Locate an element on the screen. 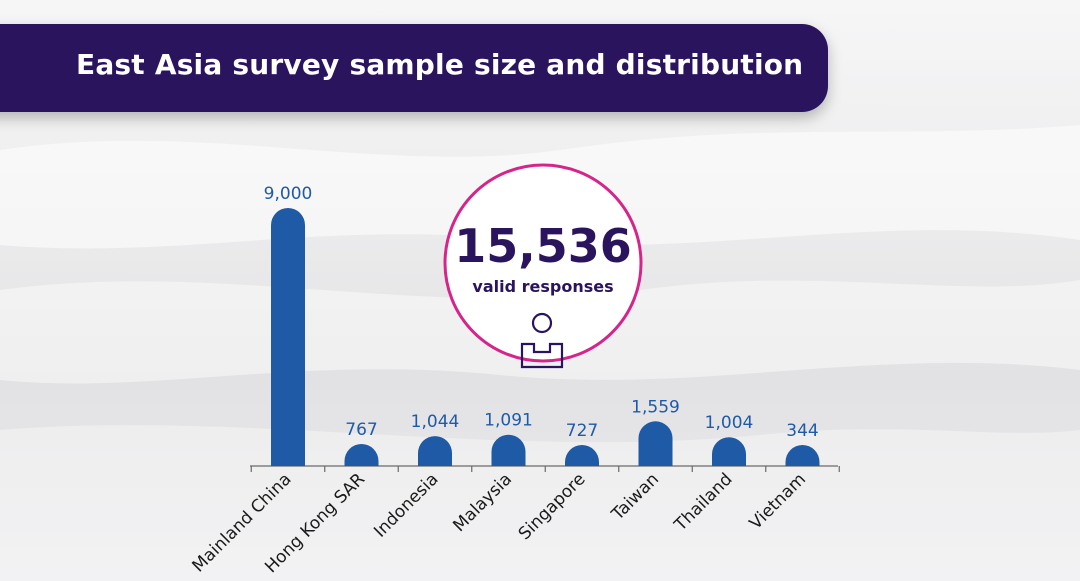 This screenshot has height=581, width=1080. callout-ring is located at coordinates (543, 263).